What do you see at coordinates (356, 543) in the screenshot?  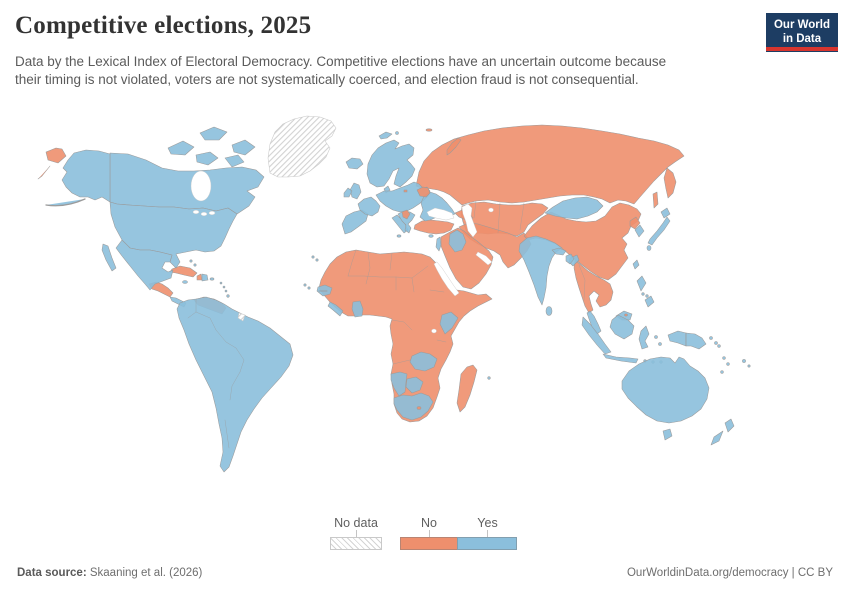 I see `legend-swatch-no-data` at bounding box center [356, 543].